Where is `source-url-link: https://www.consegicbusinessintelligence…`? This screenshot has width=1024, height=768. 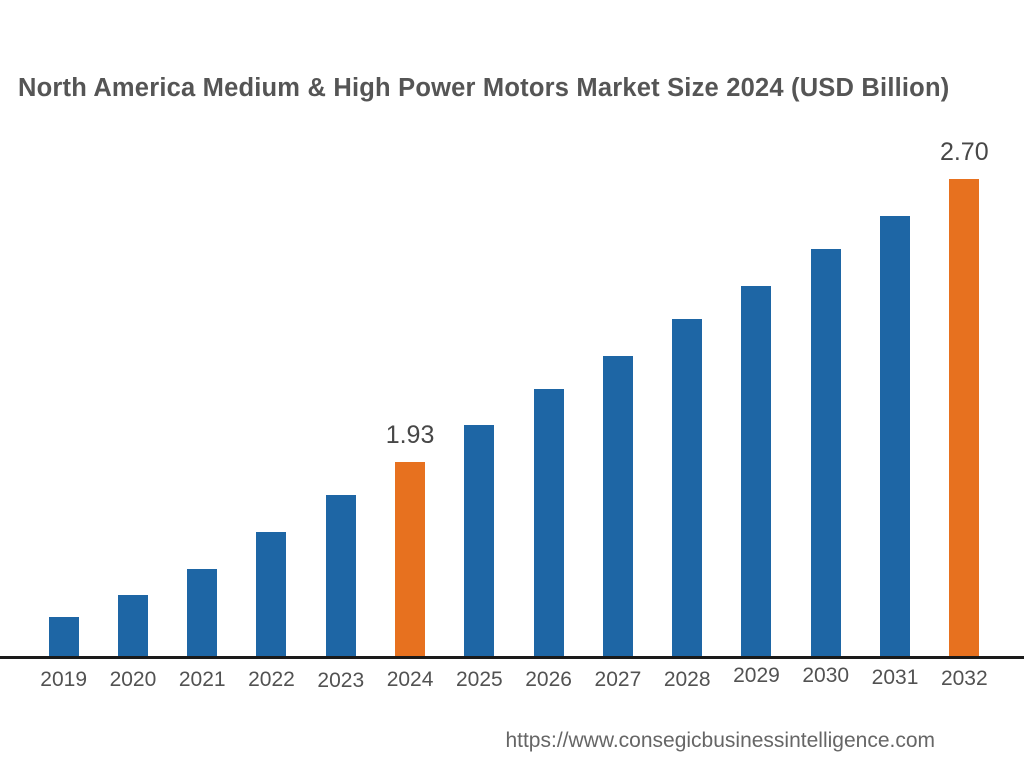 source-url-link: https://www.consegicbusinessintelligence… is located at coordinates (720, 740).